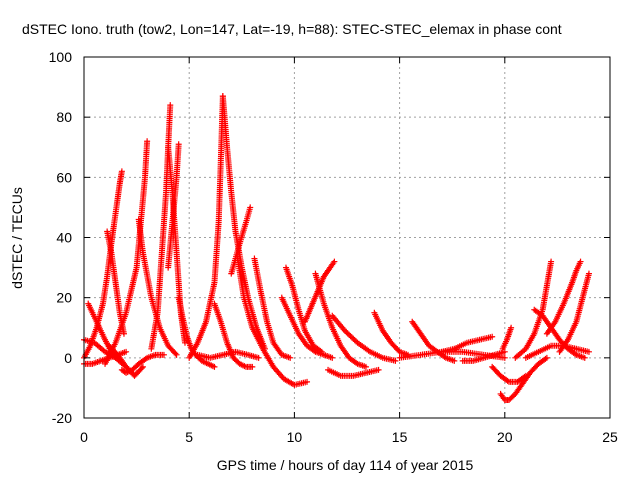 The width and height of the screenshot is (640, 480). What do you see at coordinates (61, 57) in the screenshot?
I see `y-tick-label: 100` at bounding box center [61, 57].